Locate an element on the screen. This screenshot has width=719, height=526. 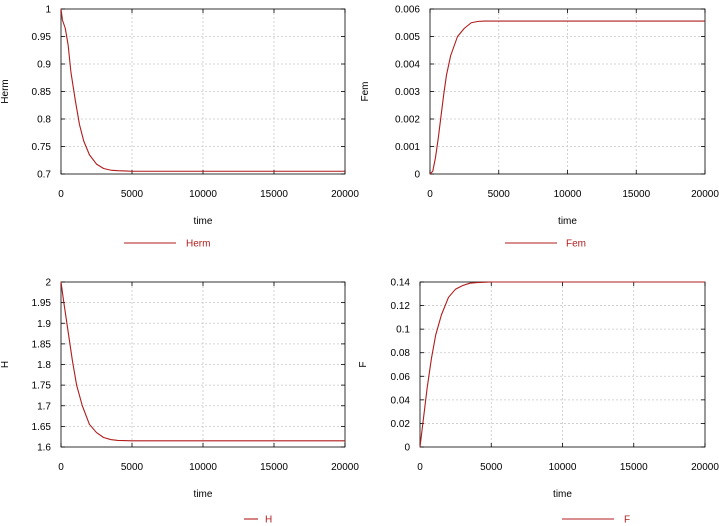
y-tick-label: 0.1 is located at coordinates (403, 330).